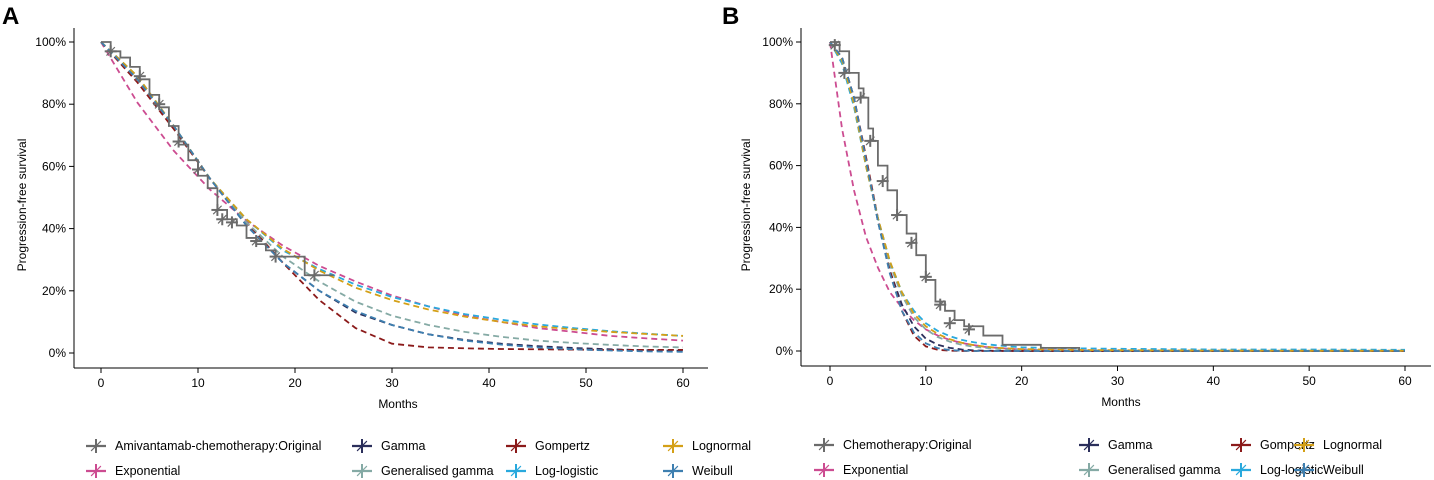  Describe the element at coordinates (712, 471) in the screenshot. I see `panel-a-legend-label: Weibull` at that location.